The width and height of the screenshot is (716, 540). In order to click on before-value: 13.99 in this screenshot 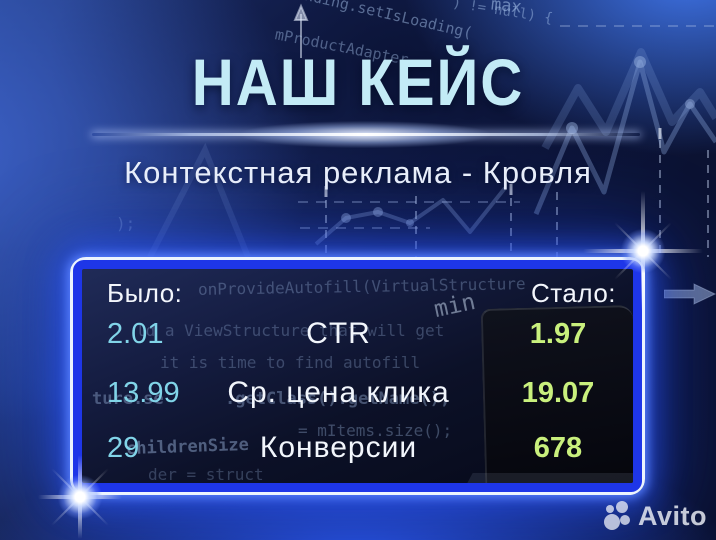, I will do `click(143, 393)`.